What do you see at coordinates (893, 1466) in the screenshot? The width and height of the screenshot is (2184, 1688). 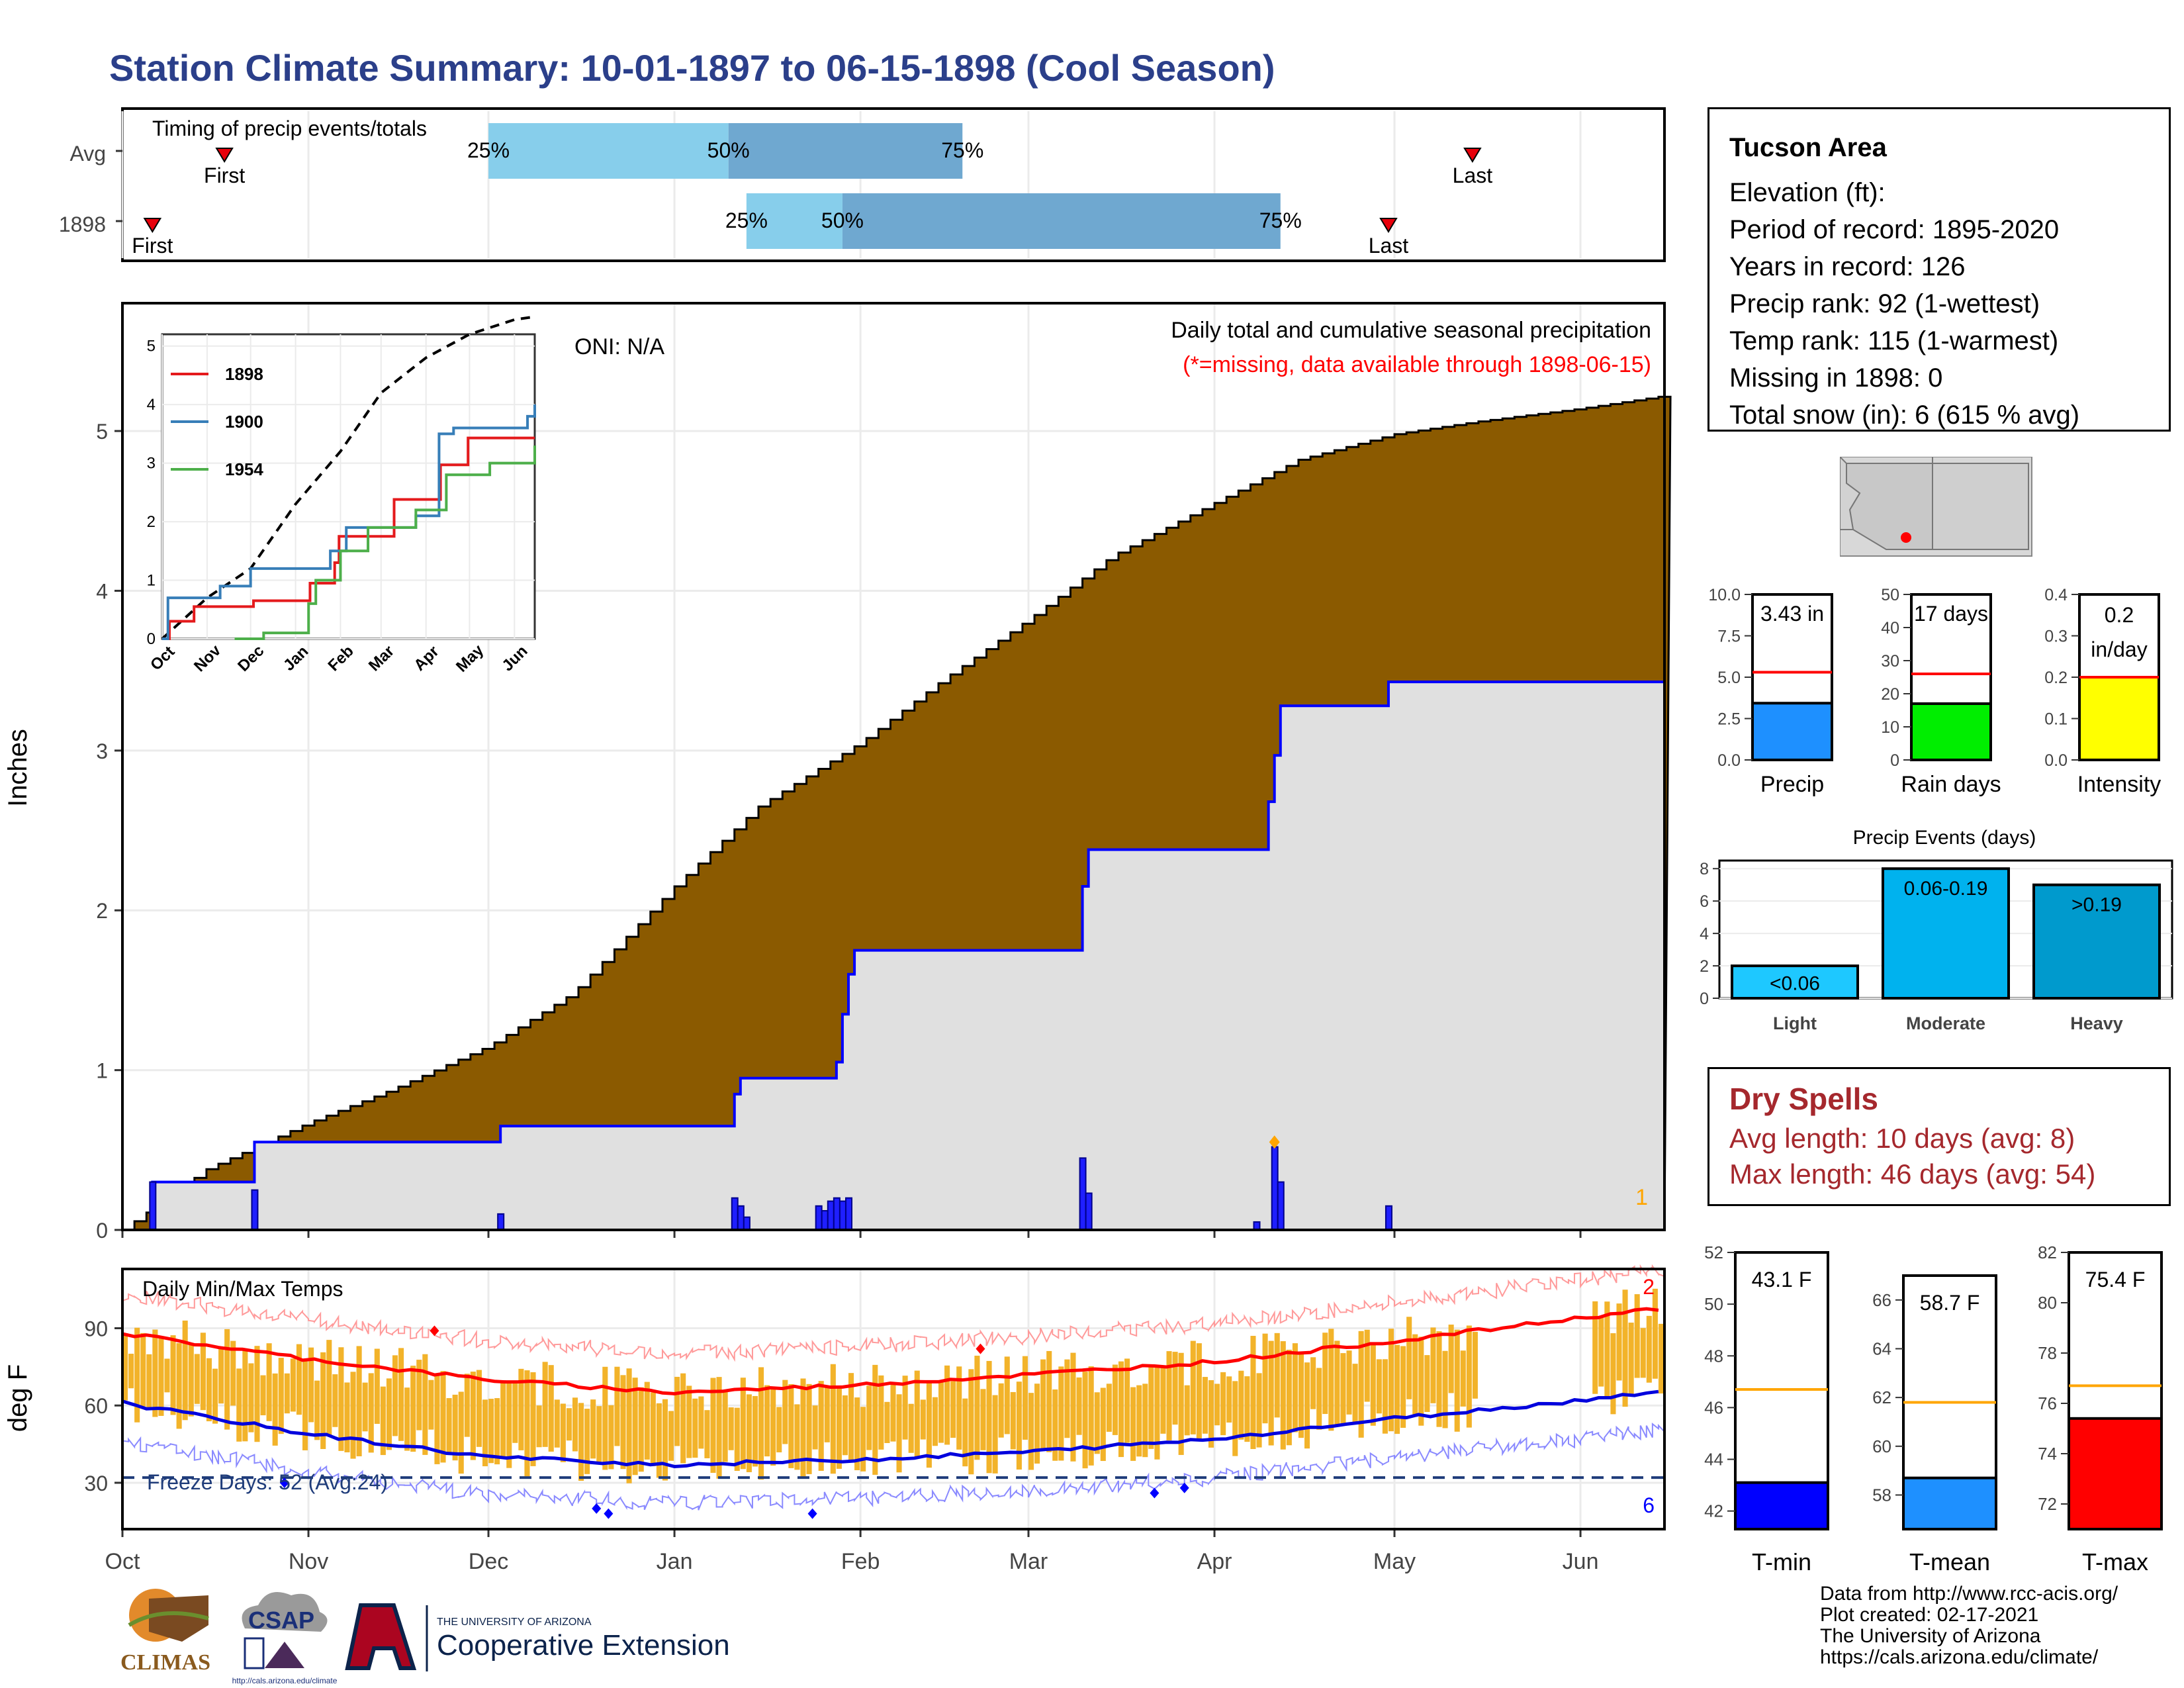 I see `record-min-line` at bounding box center [893, 1466].